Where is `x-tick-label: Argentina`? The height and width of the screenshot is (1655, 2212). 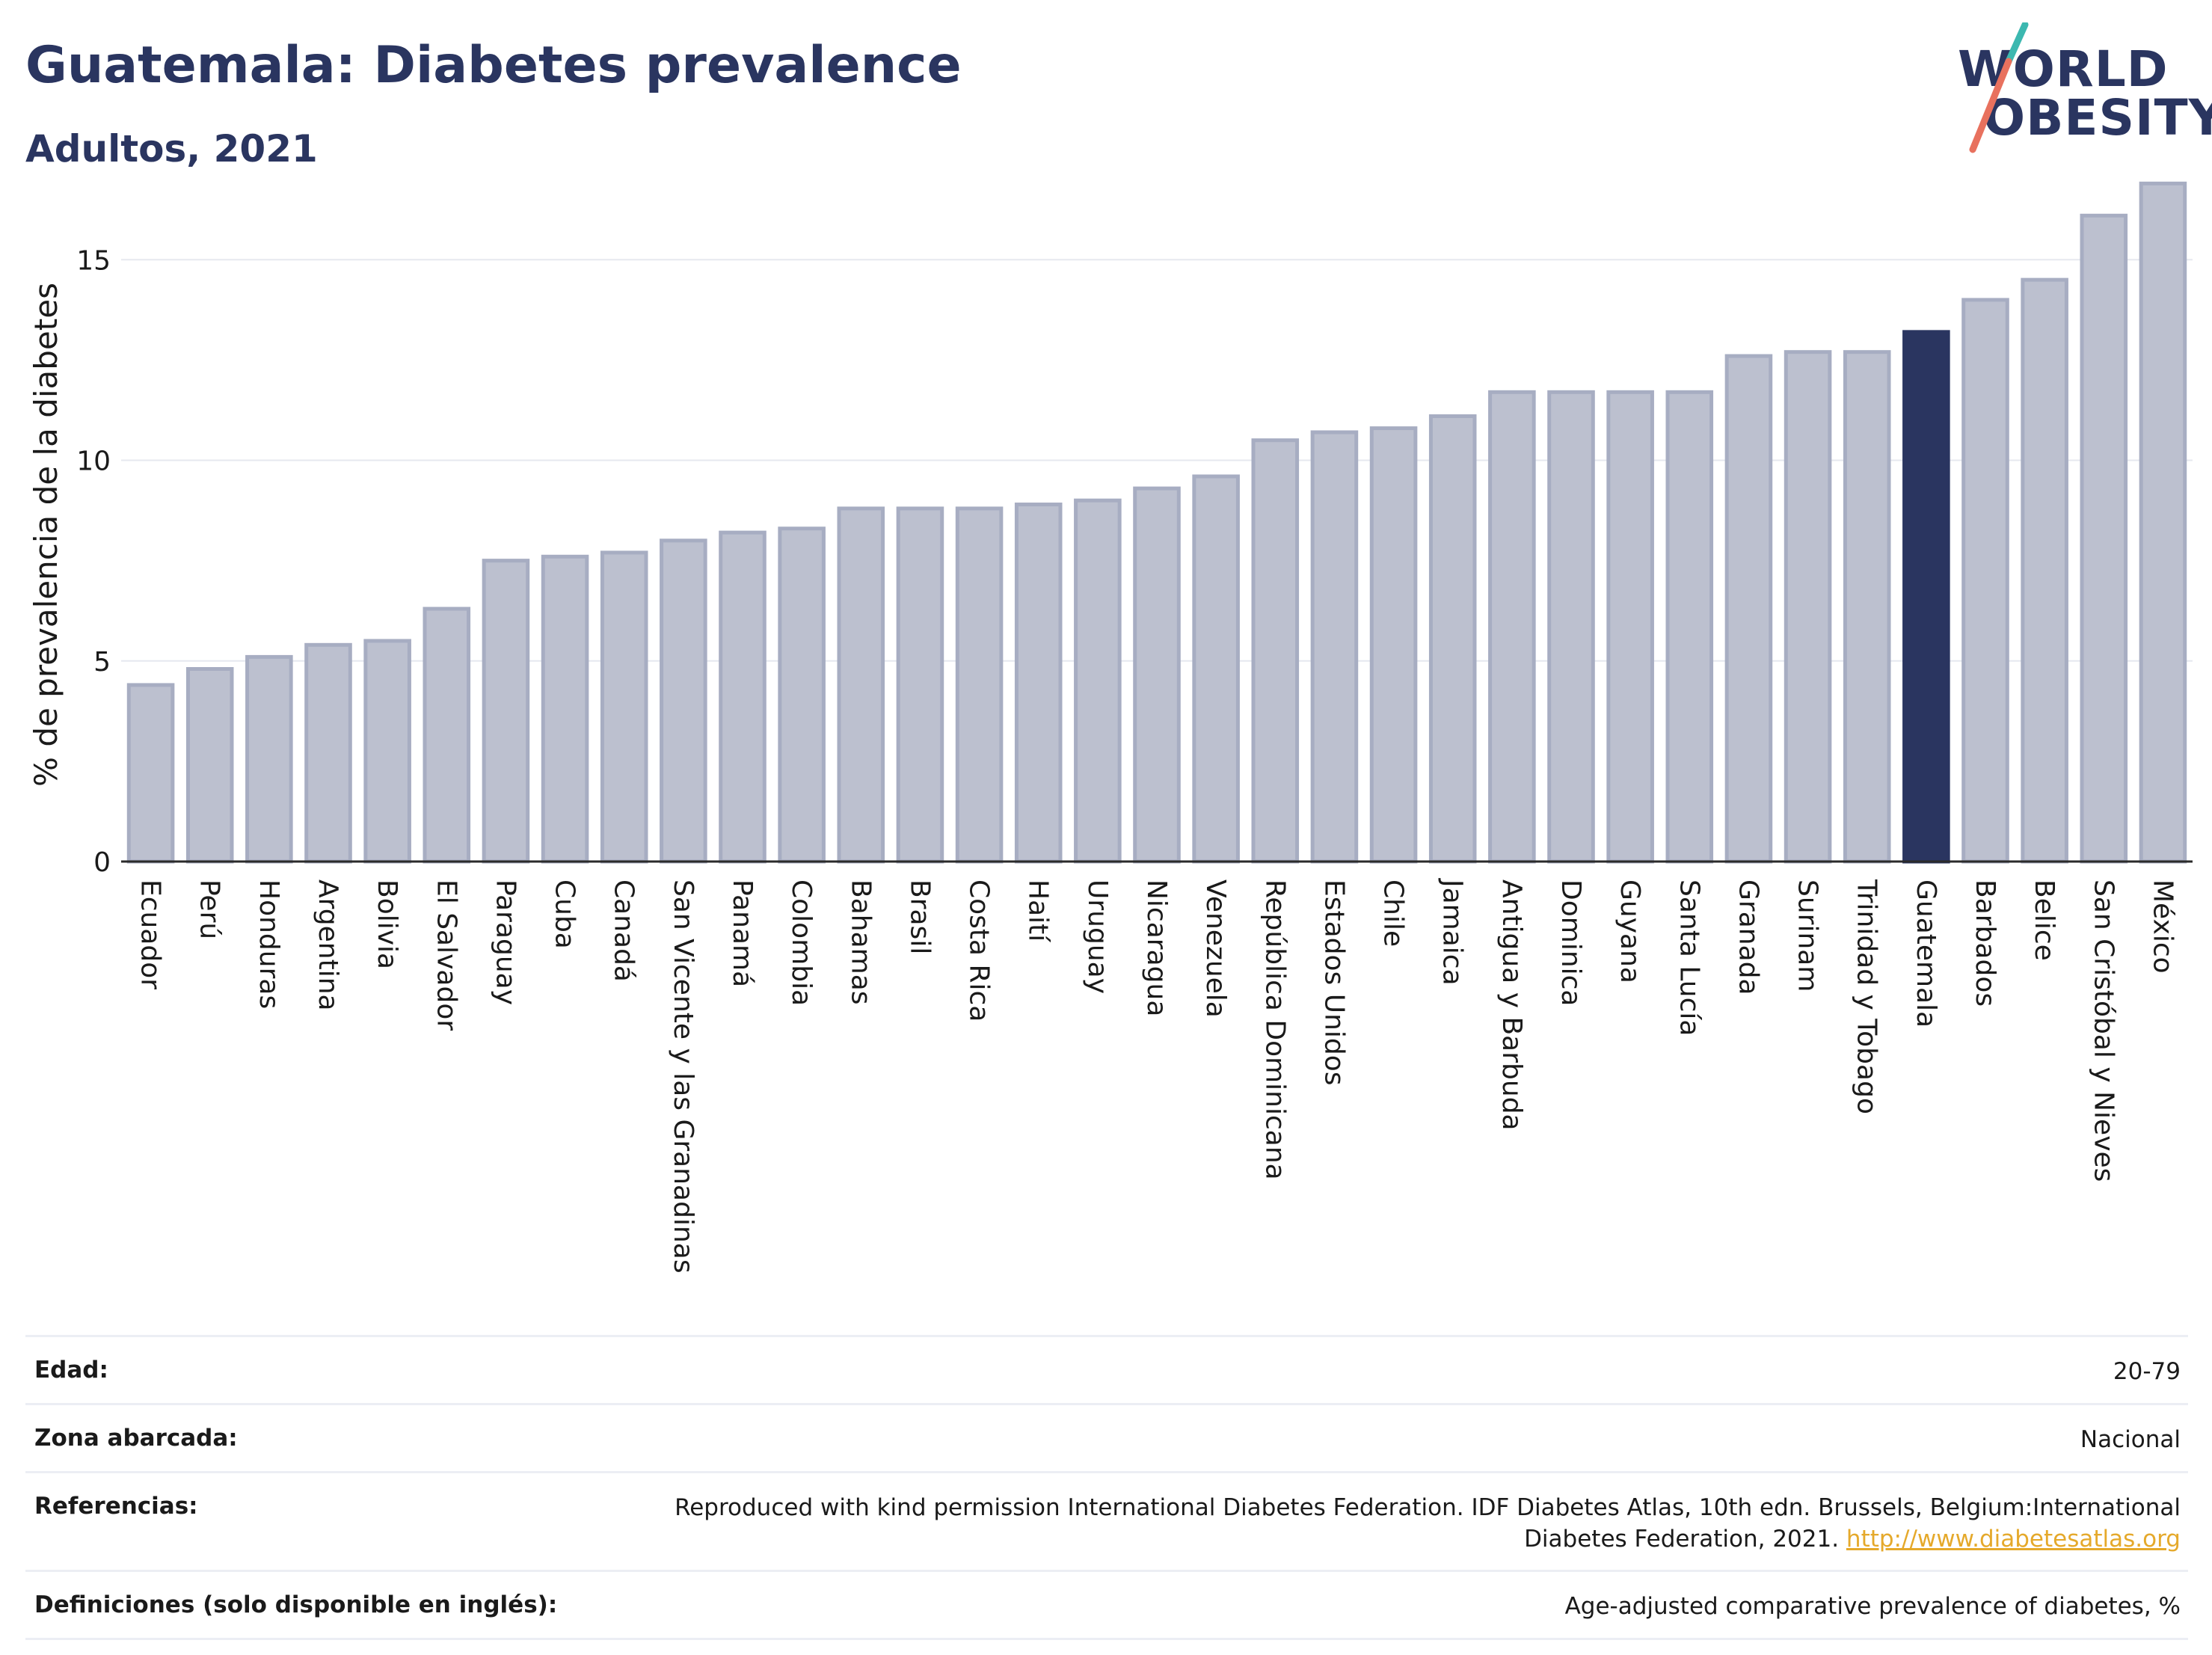 x-tick-label: Argentina is located at coordinates (328, 945).